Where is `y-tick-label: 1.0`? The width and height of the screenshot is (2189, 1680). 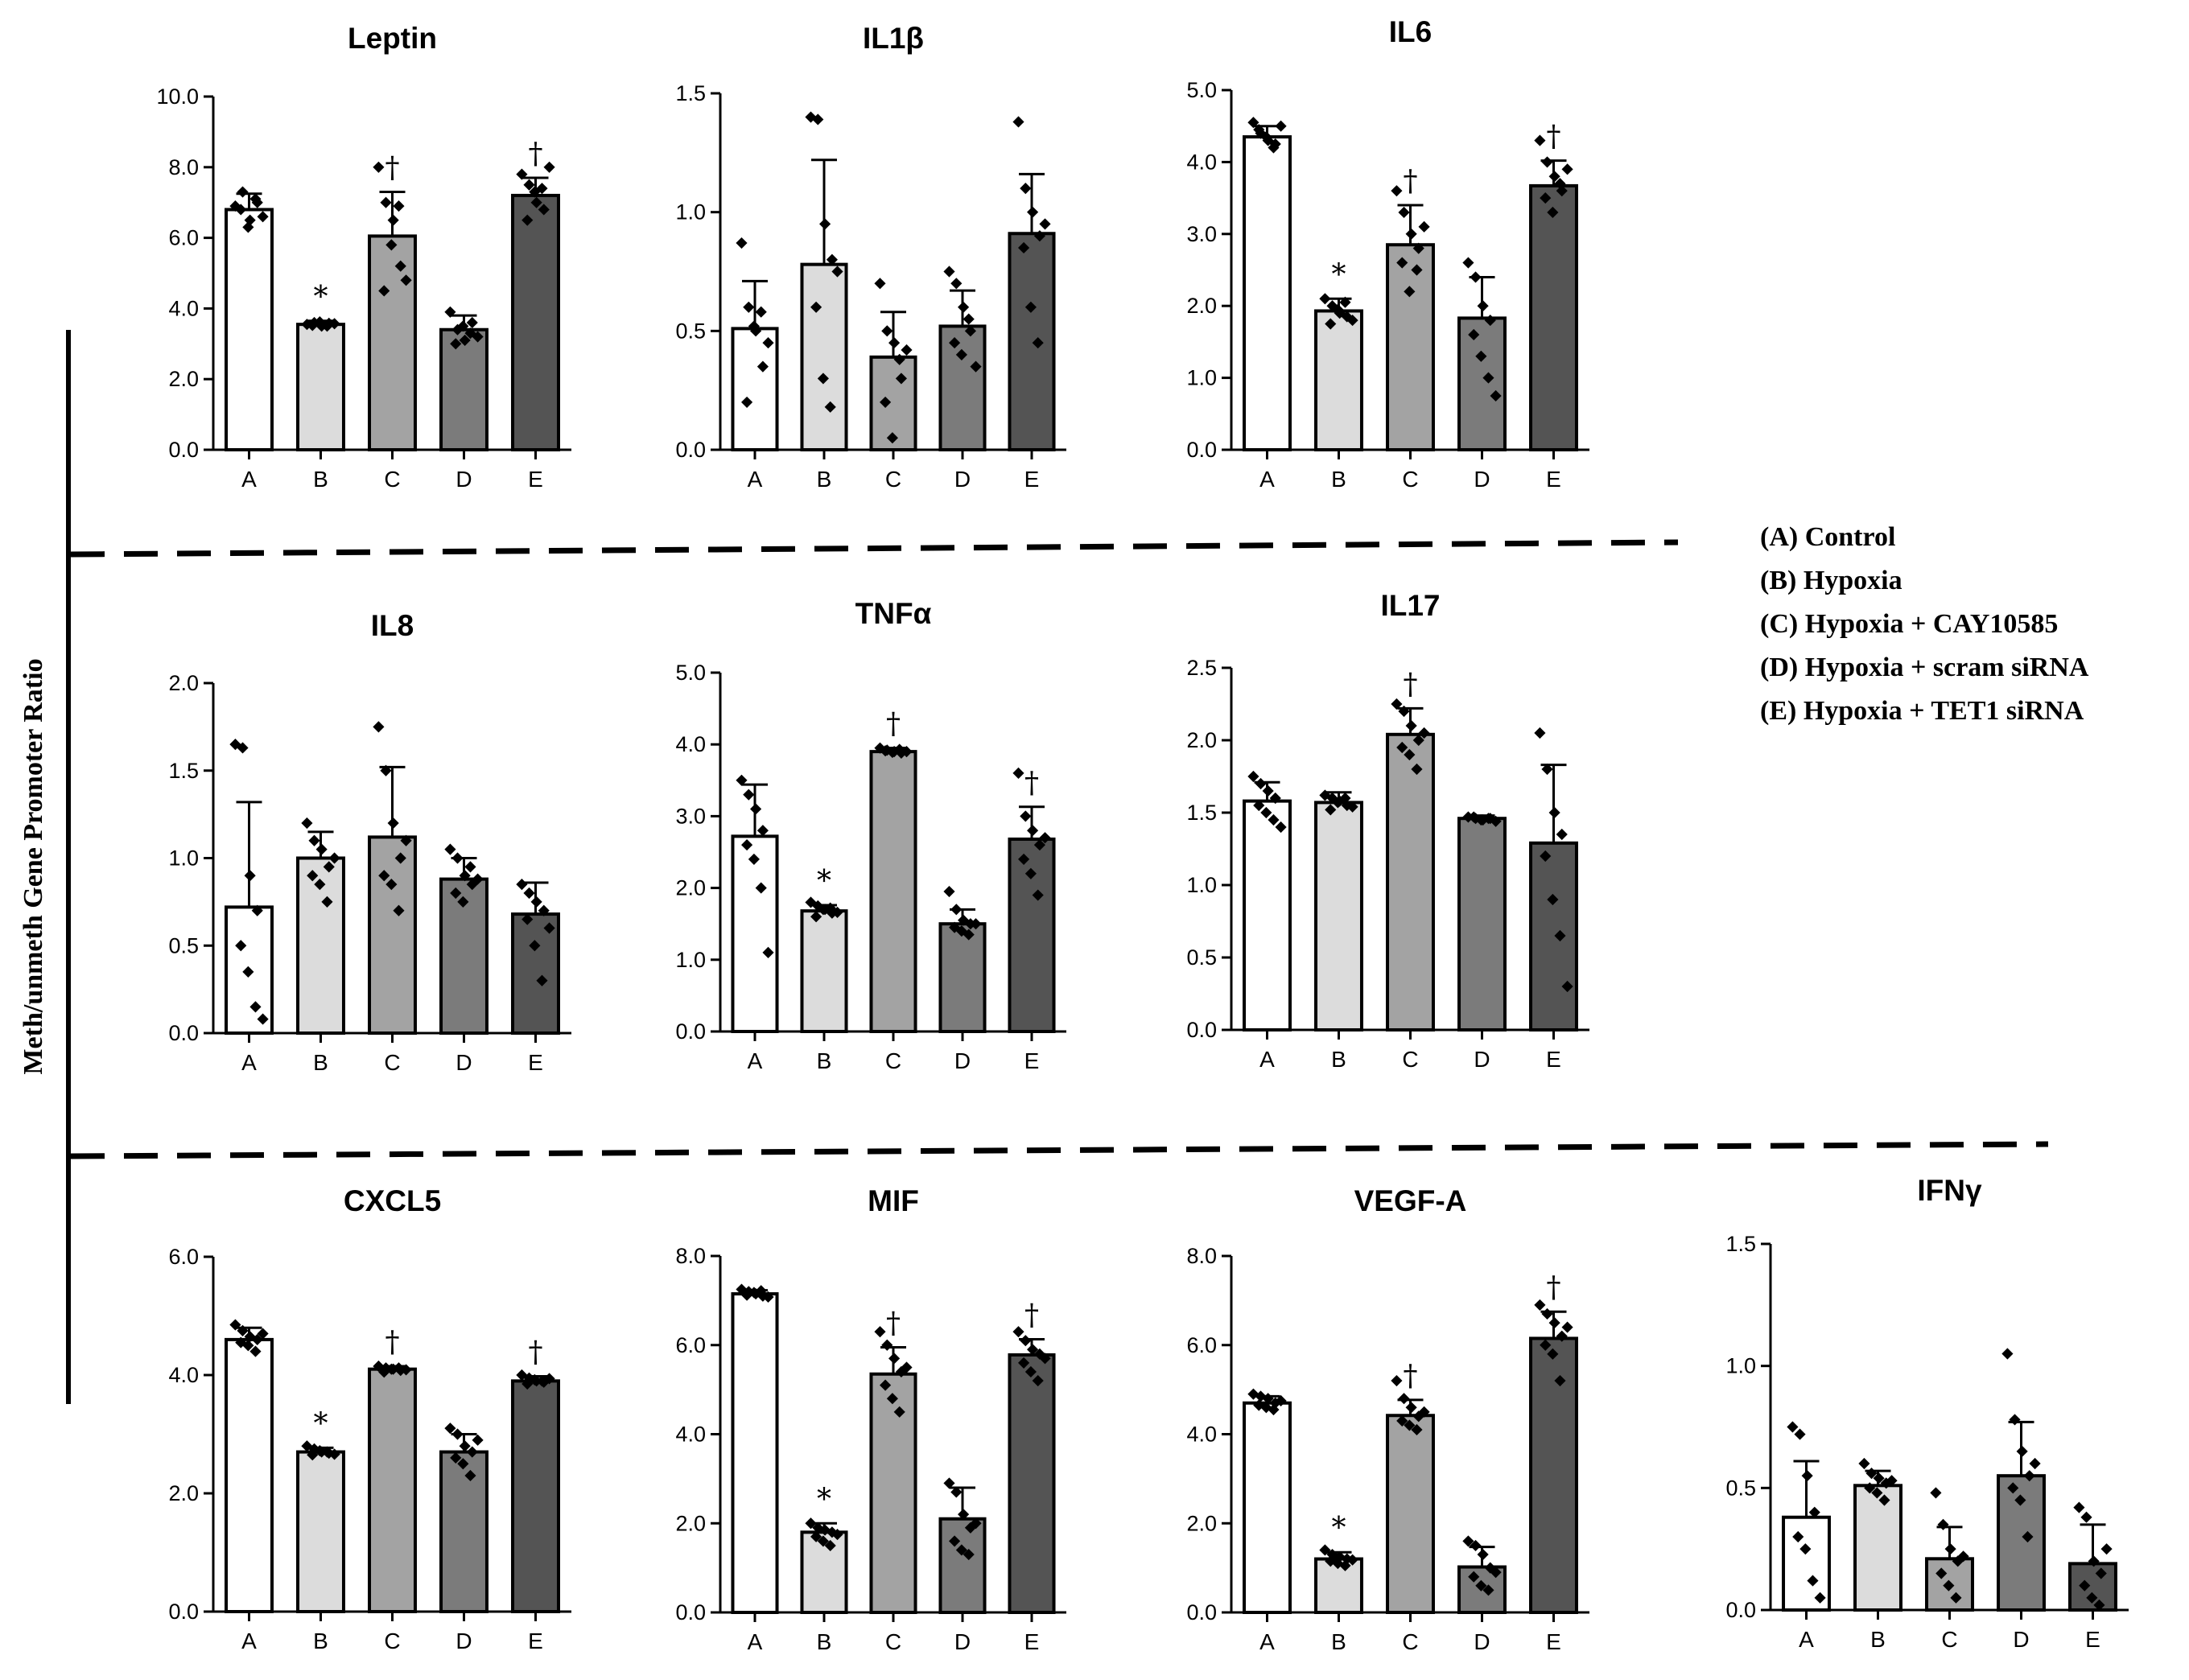
y-tick-label: 1.0 is located at coordinates (691, 212).